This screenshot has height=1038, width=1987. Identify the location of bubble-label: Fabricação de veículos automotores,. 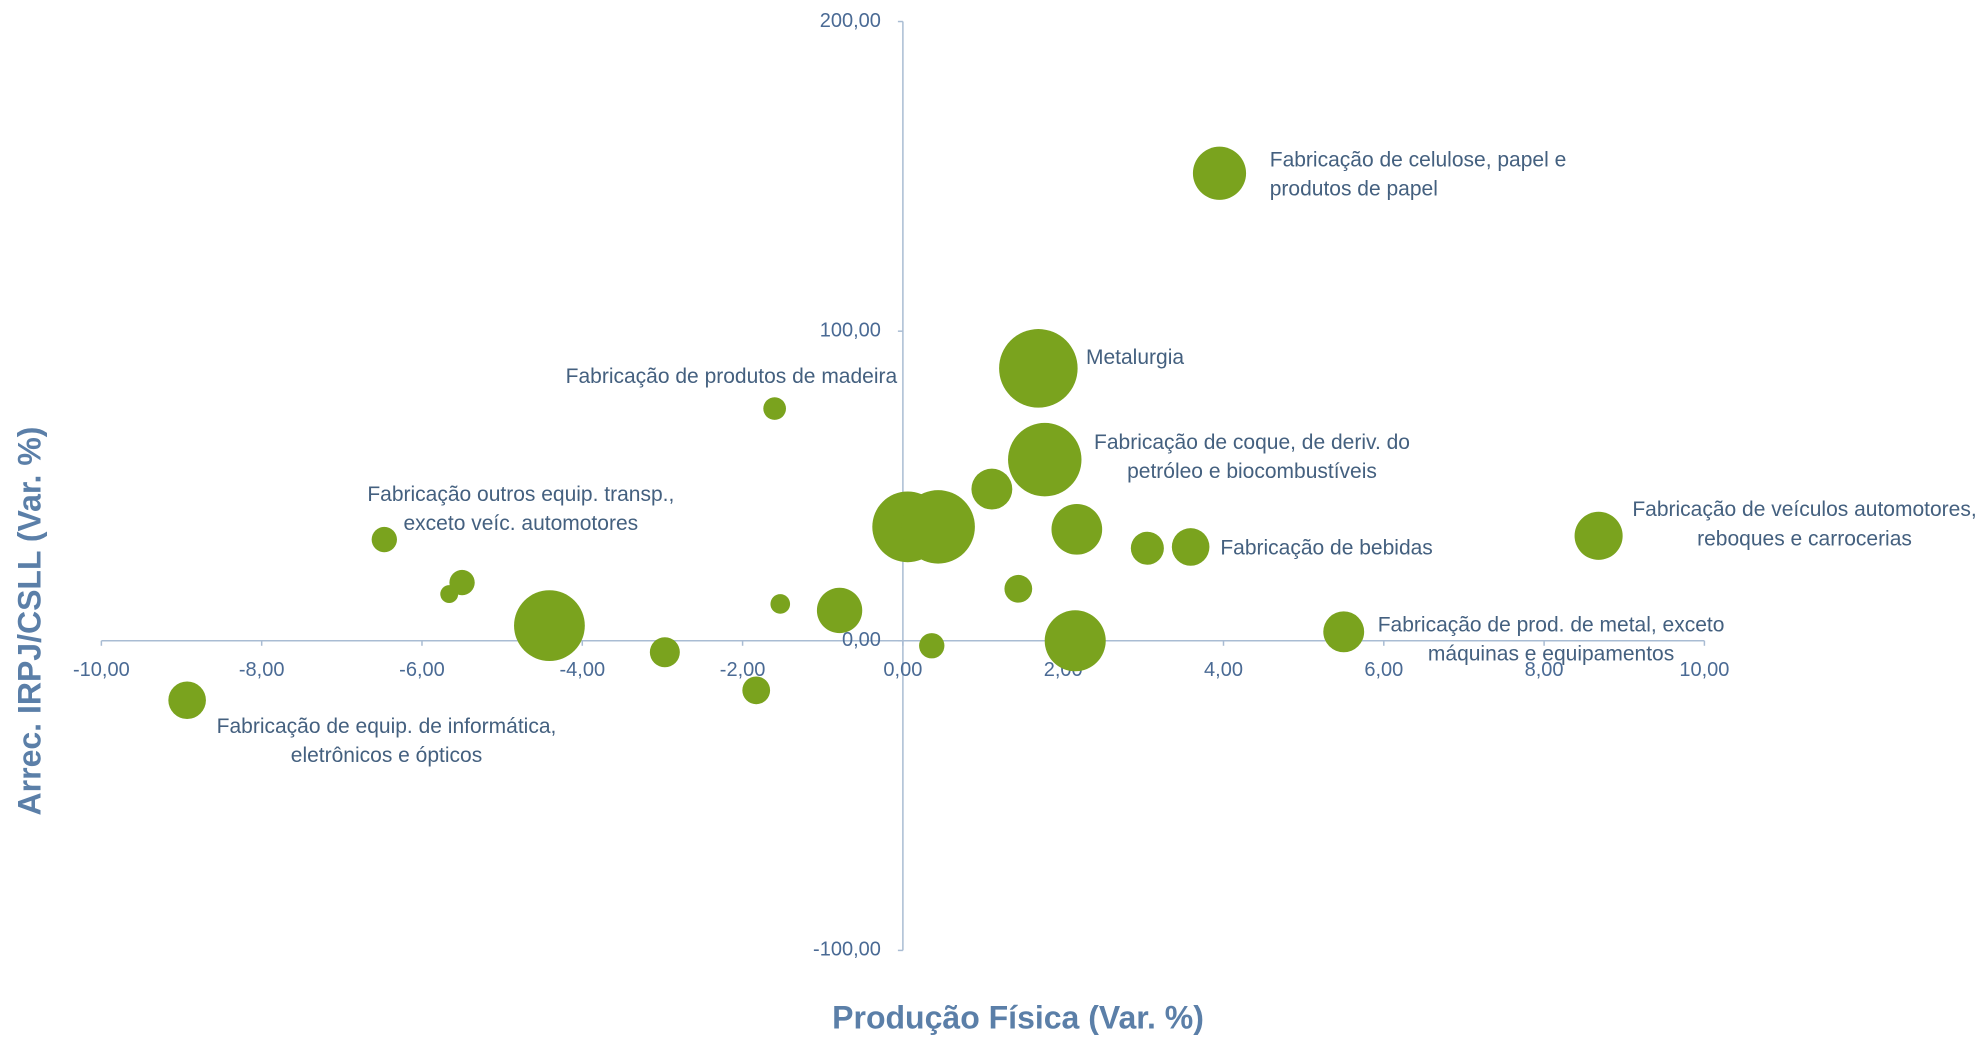
(1804, 509).